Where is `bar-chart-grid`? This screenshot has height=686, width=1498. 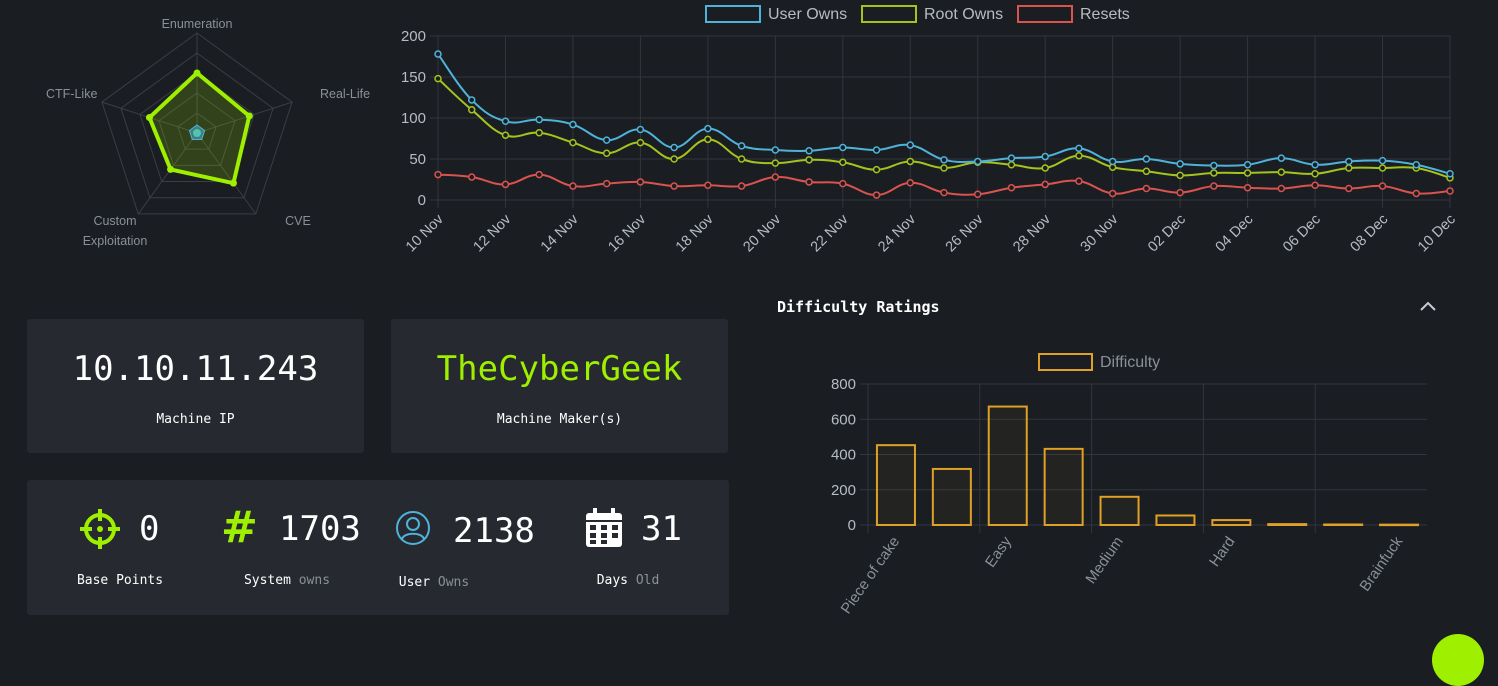 bar-chart-grid is located at coordinates (1143, 458).